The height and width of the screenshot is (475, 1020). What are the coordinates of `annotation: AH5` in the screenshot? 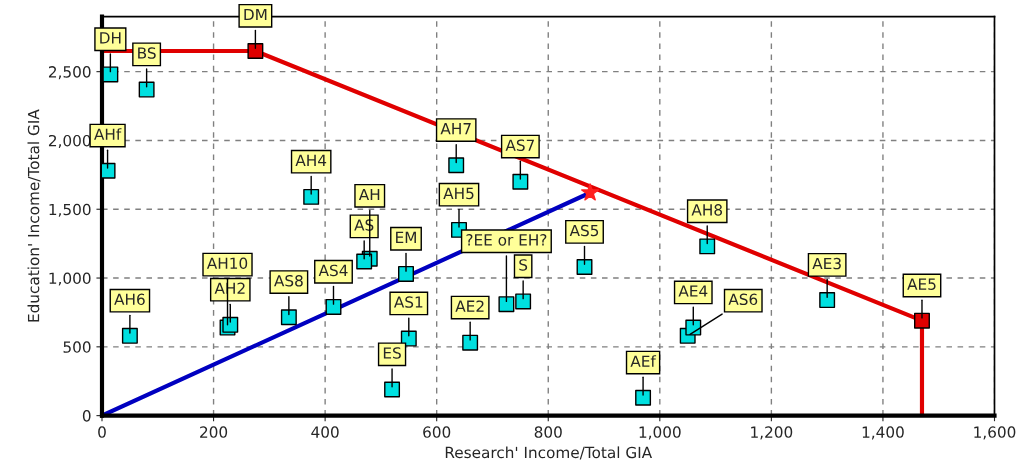 It's located at (458, 193).